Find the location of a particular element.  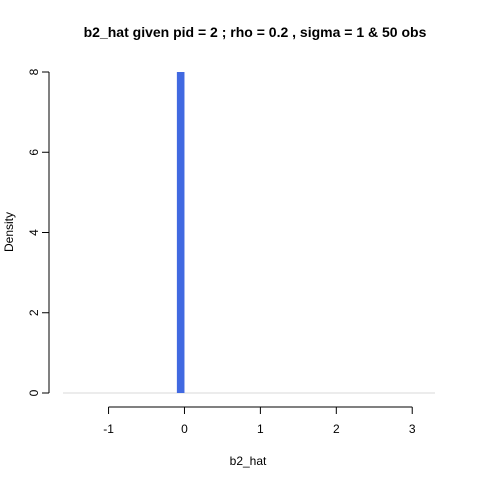

y-tick-label: 0 is located at coordinates (34, 392).